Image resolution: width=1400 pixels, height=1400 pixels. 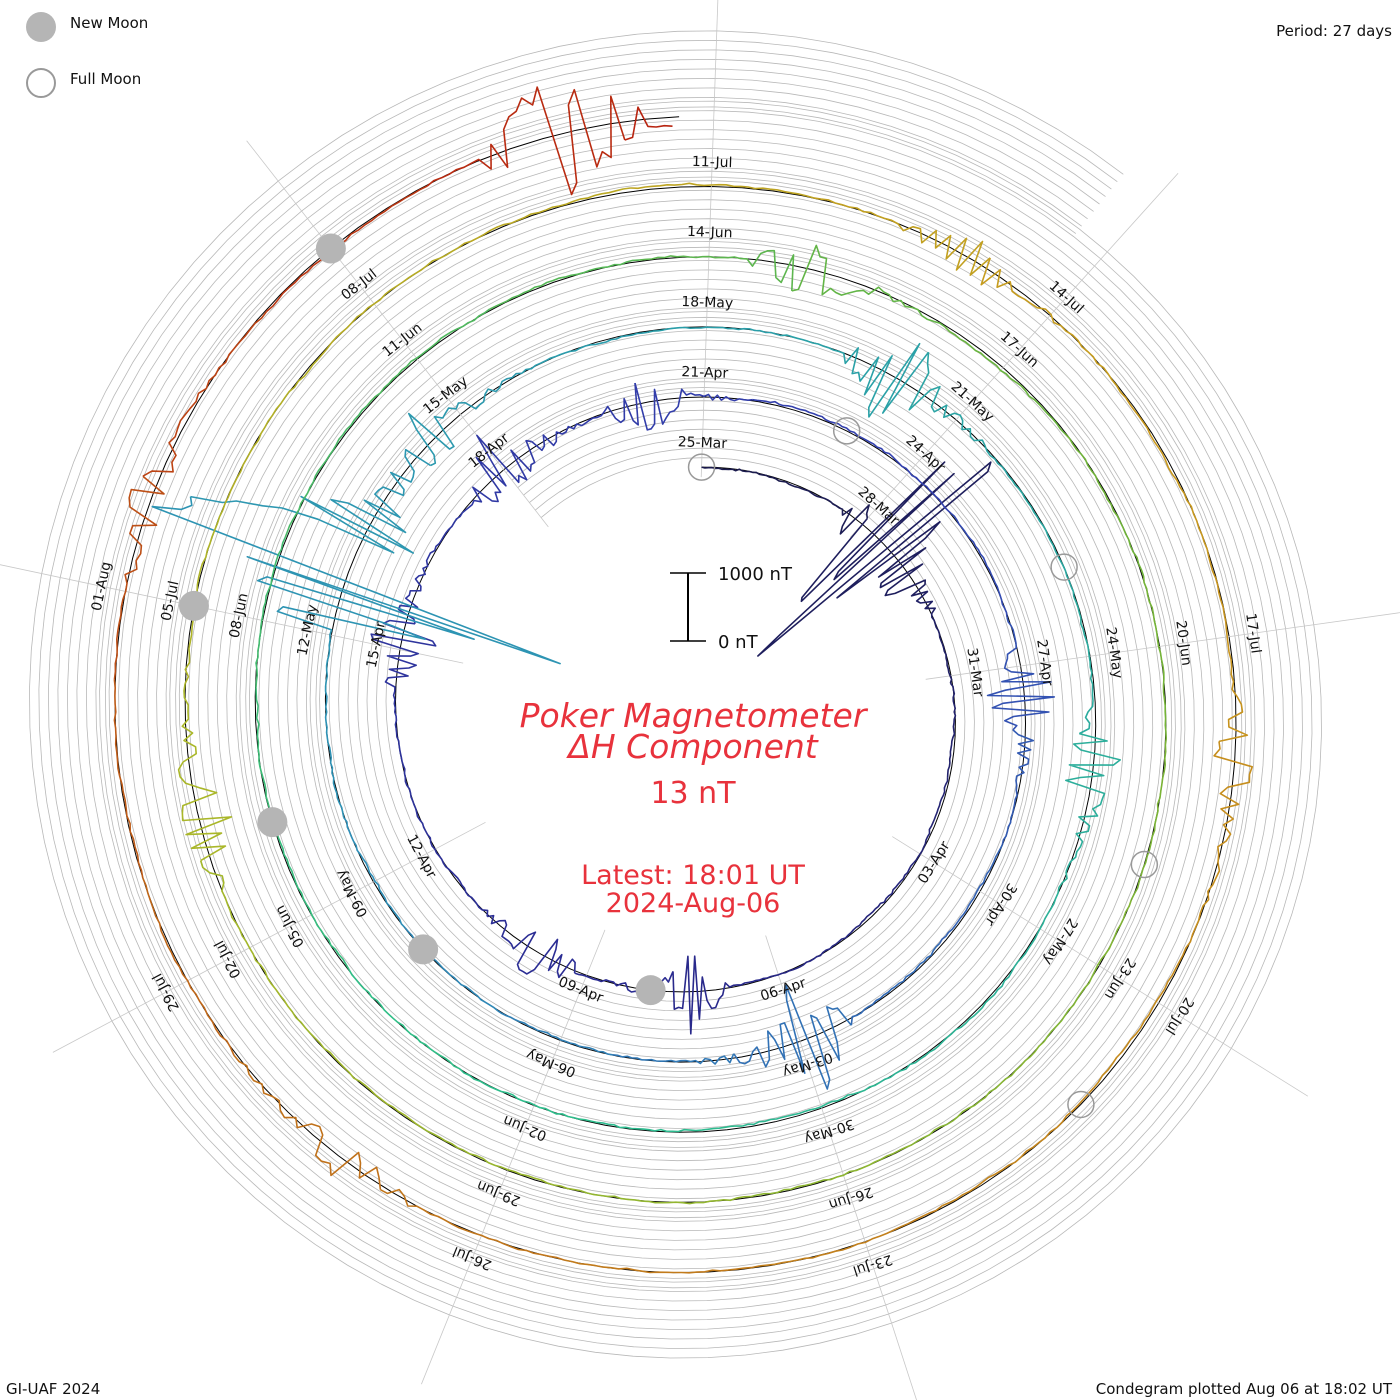 What do you see at coordinates (525, 1128) in the screenshot?
I see `date-label: 02-Jun` at bounding box center [525, 1128].